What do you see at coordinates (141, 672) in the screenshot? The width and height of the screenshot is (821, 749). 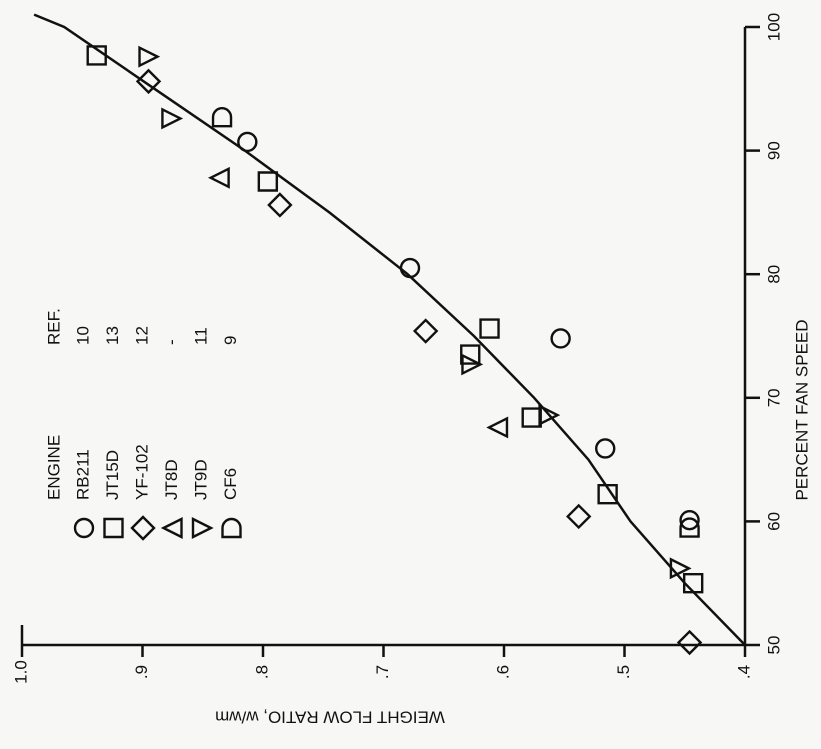 I see `y-tick-label: .9` at bounding box center [141, 672].